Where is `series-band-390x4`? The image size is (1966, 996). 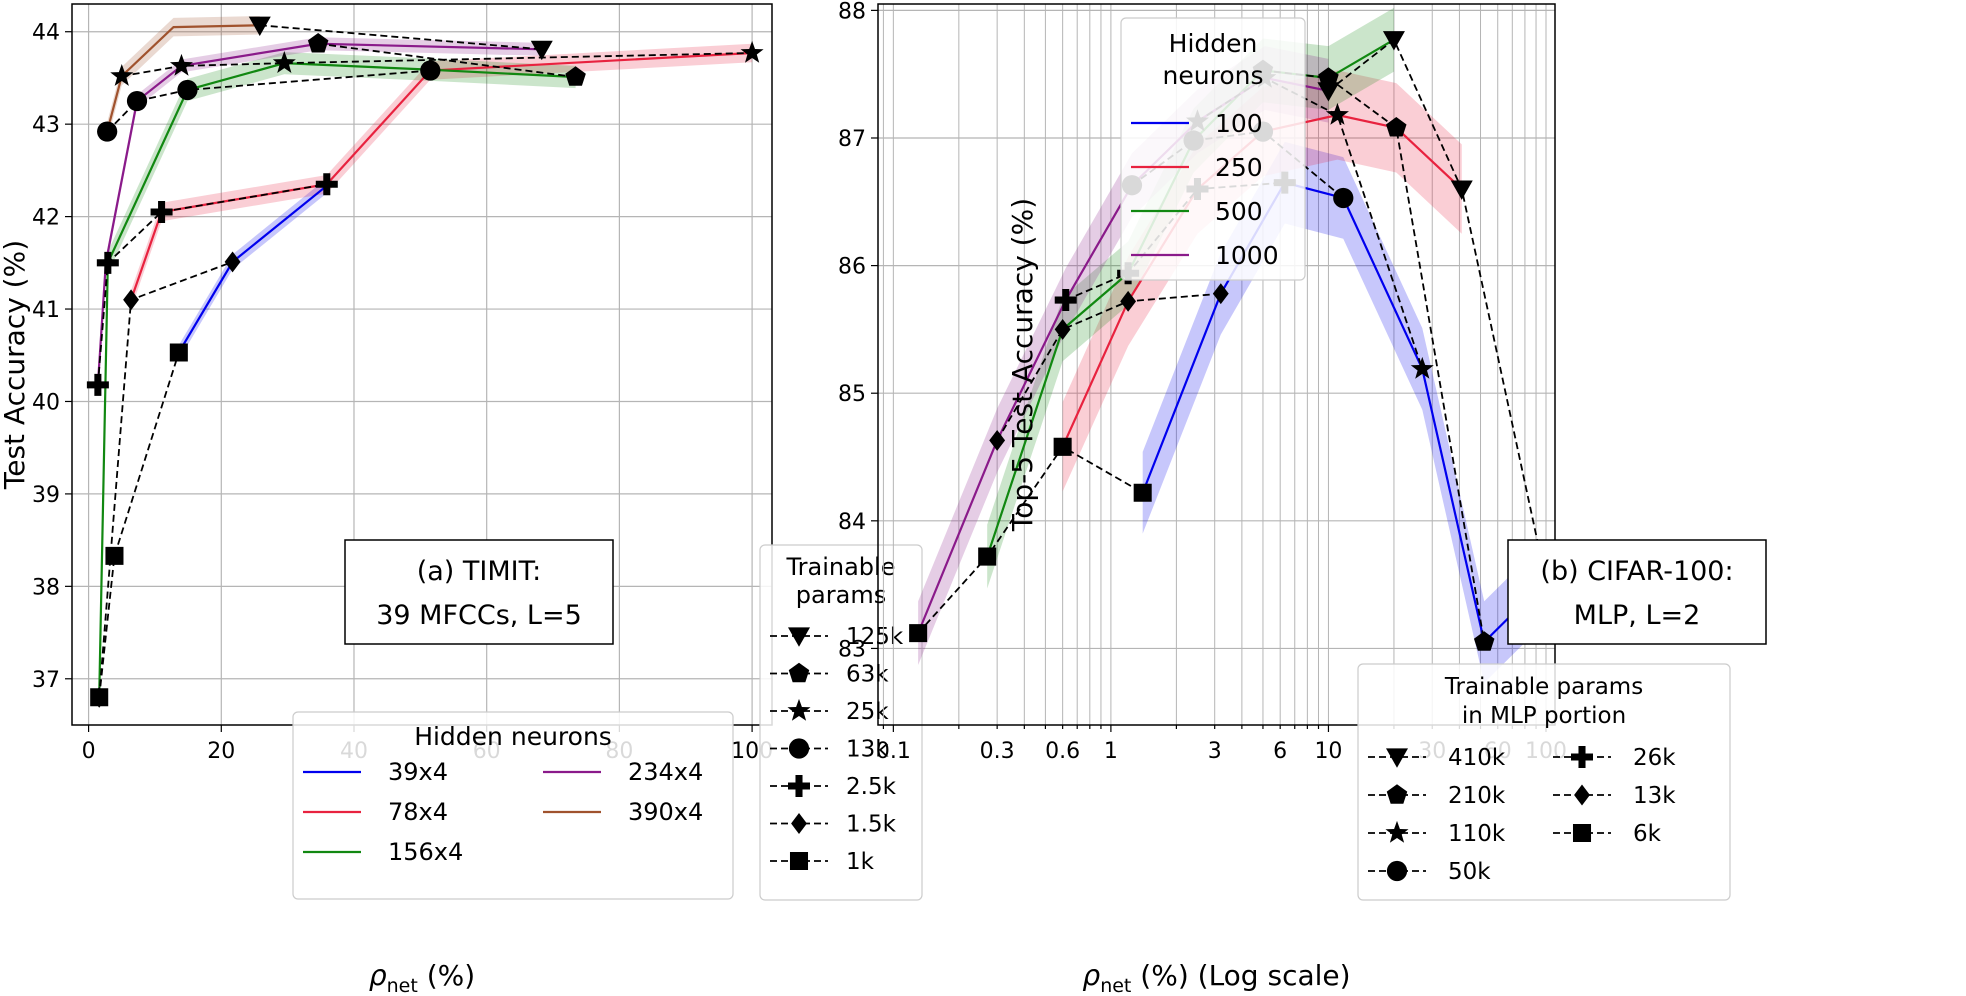 series-band-390x4 is located at coordinates (183, 78).